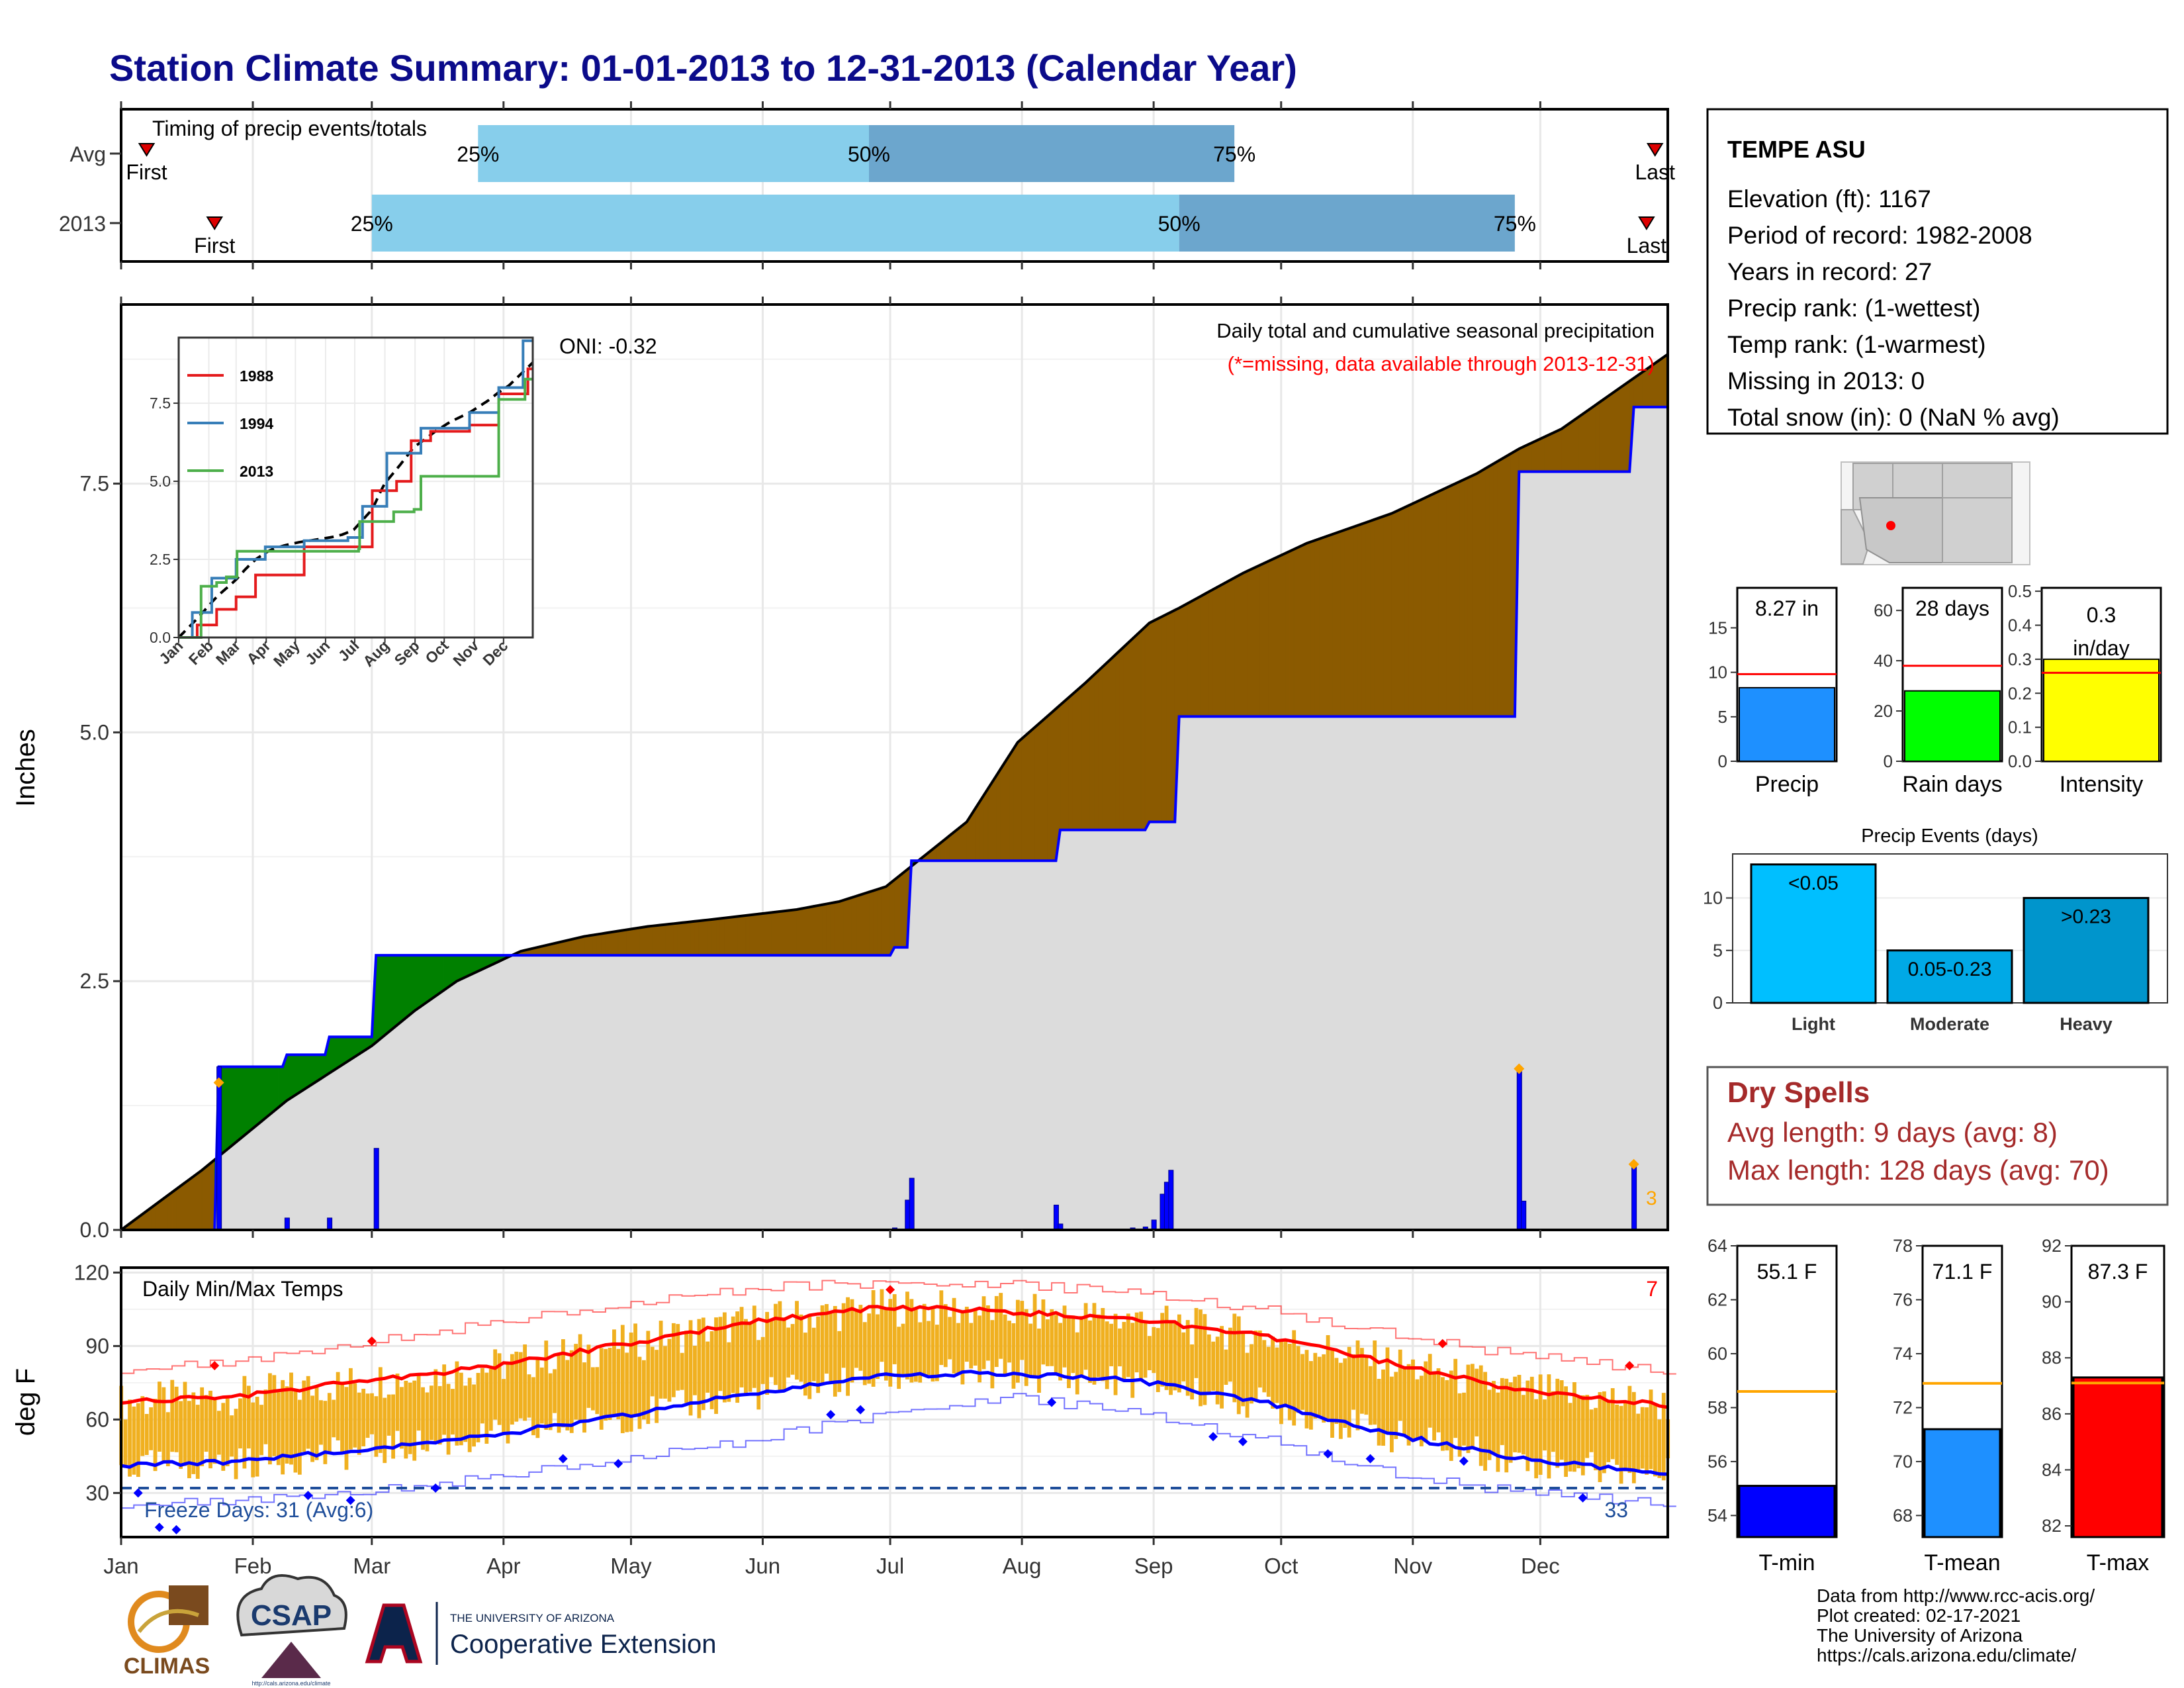  I want to click on inset-legend-label: 2013, so click(256, 471).